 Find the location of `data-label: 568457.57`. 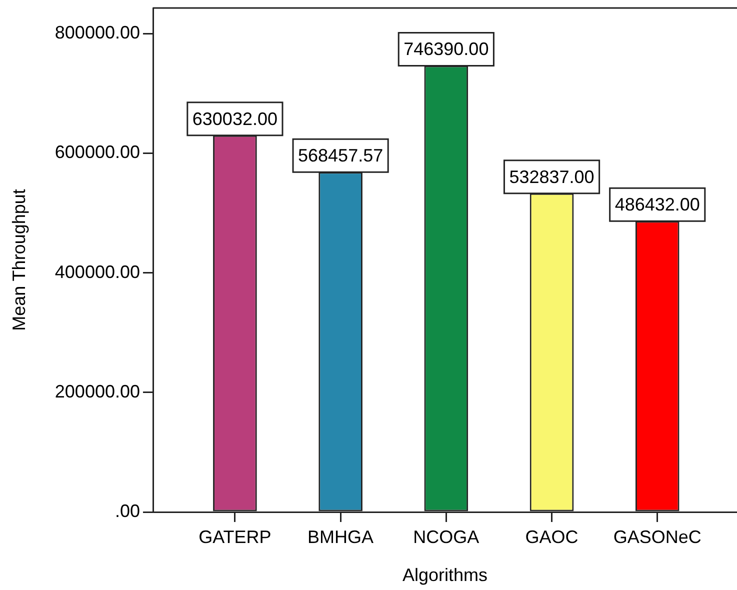

data-label: 568457.57 is located at coordinates (341, 156).